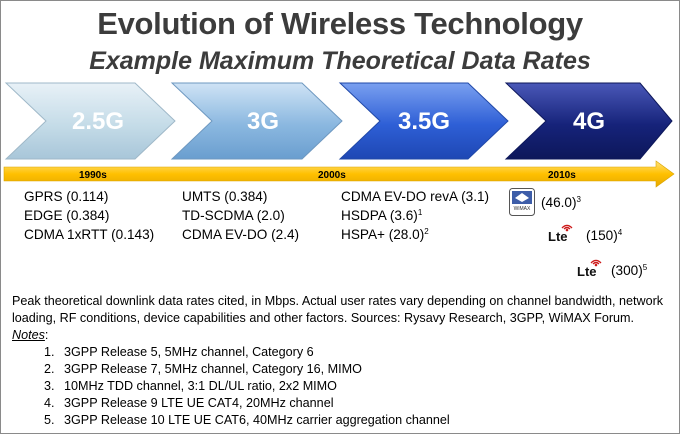  Describe the element at coordinates (587, 271) in the screenshot. I see `lte-advanced-logo-text: Lte` at that location.